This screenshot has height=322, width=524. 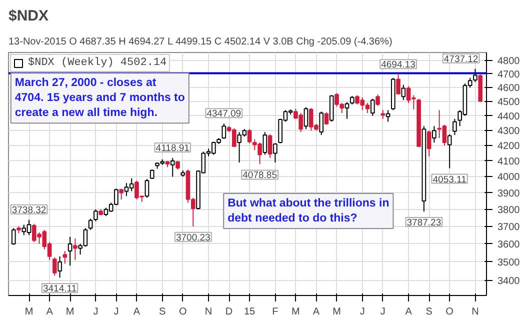 I want to click on y-tick-label: 3900, so click(x=509, y=194).